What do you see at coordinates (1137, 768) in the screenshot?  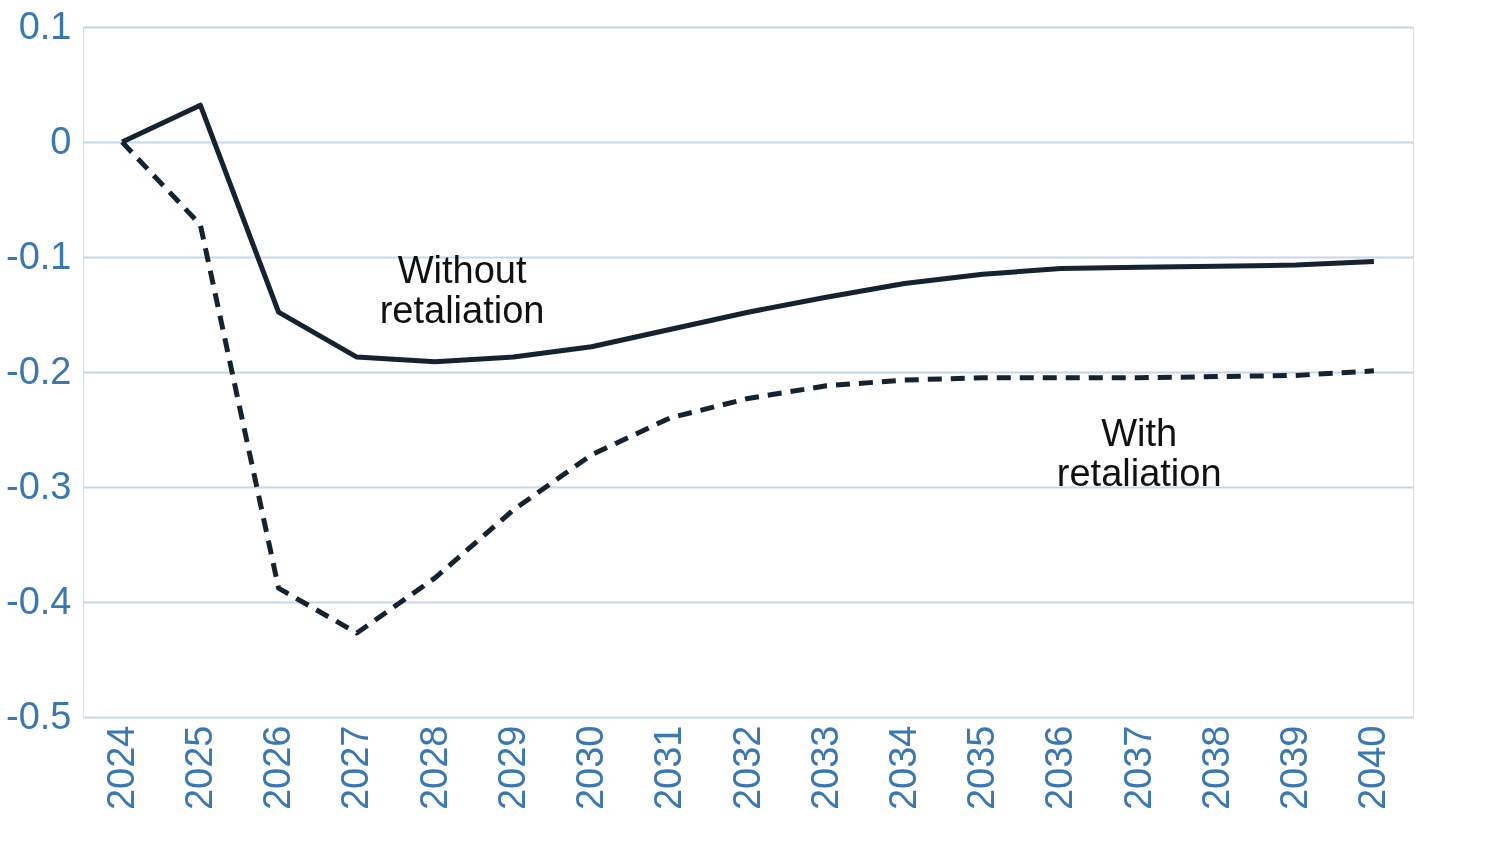 I see `x-tick-label: 2037` at bounding box center [1137, 768].